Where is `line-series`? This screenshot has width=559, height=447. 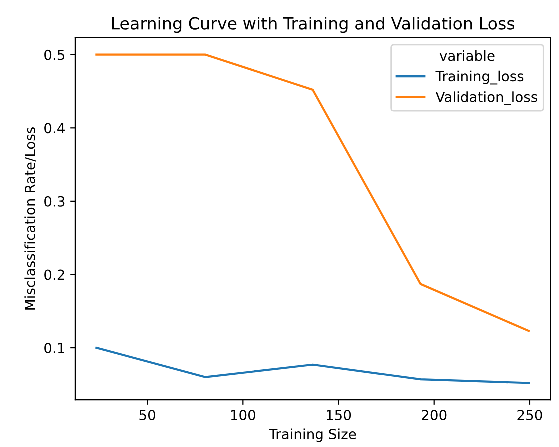
line-series is located at coordinates (313, 365).